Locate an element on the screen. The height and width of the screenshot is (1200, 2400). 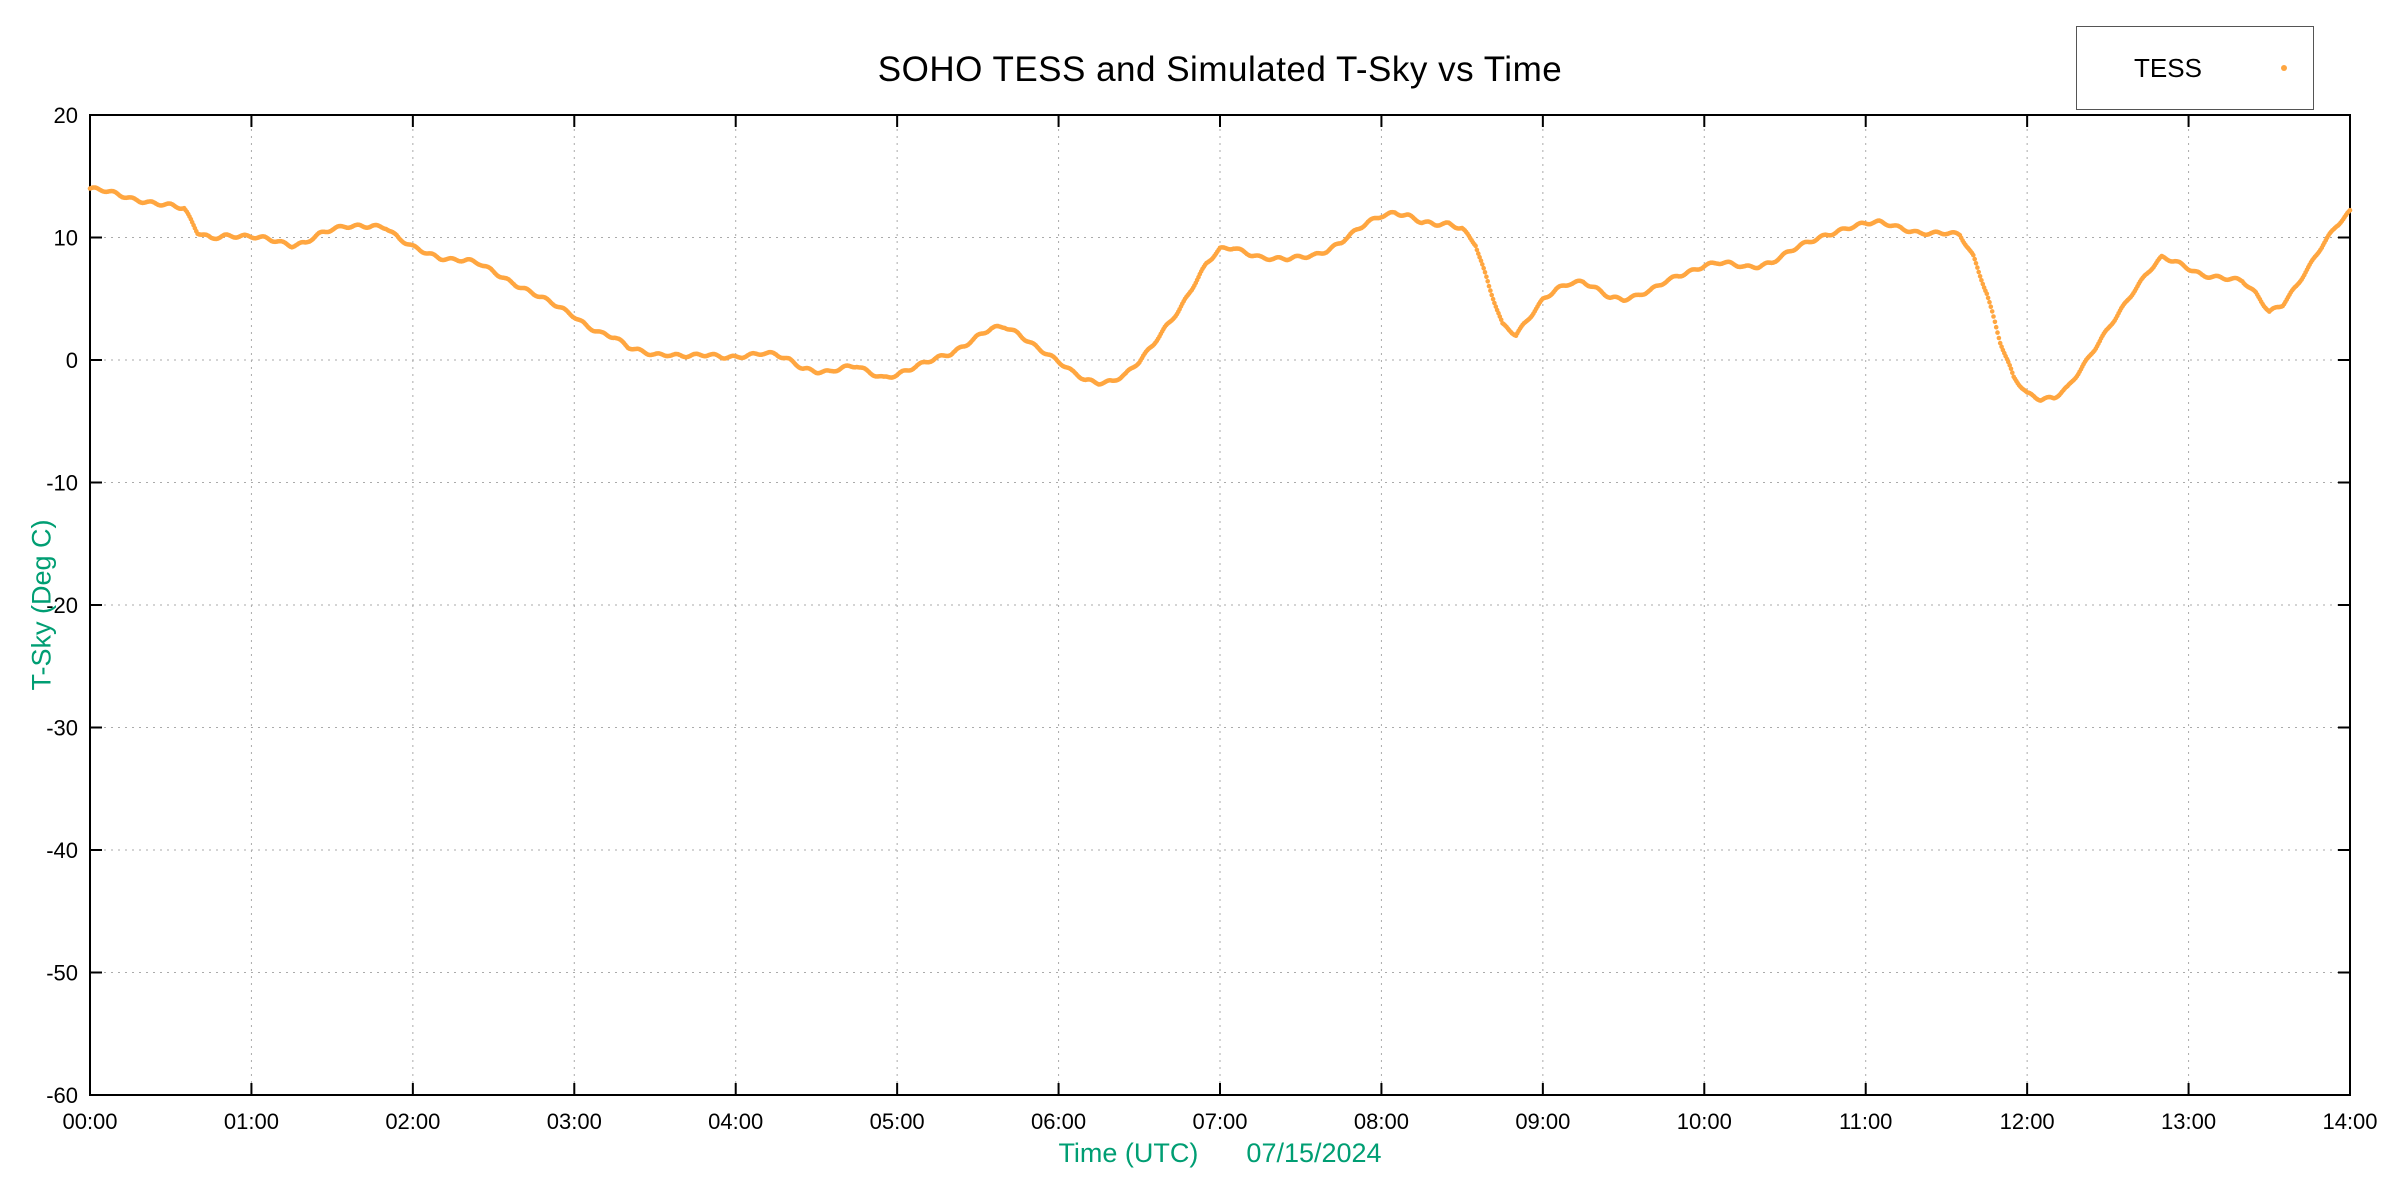
y-tick-label: 10 is located at coordinates (66, 238).